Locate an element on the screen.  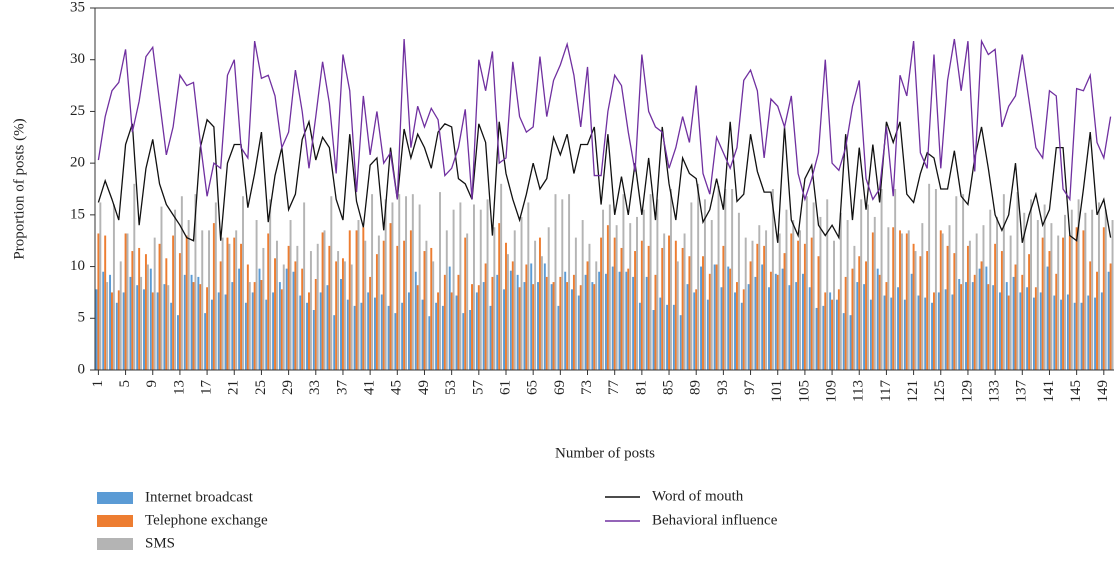
x-tick-label: 65 is located at coordinates (533, 387).